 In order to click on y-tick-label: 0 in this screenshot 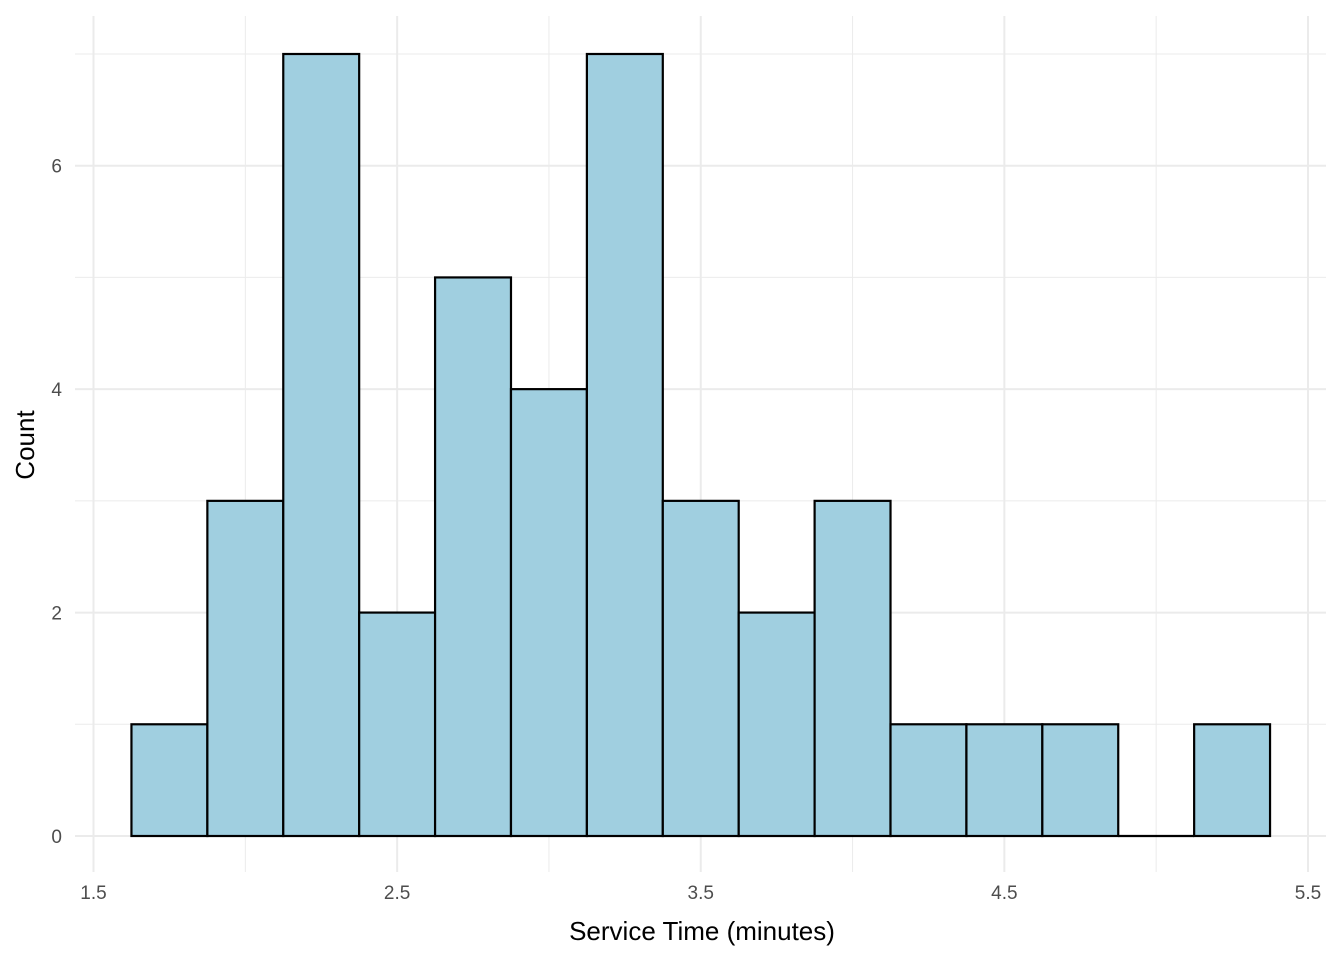, I will do `click(56, 837)`.